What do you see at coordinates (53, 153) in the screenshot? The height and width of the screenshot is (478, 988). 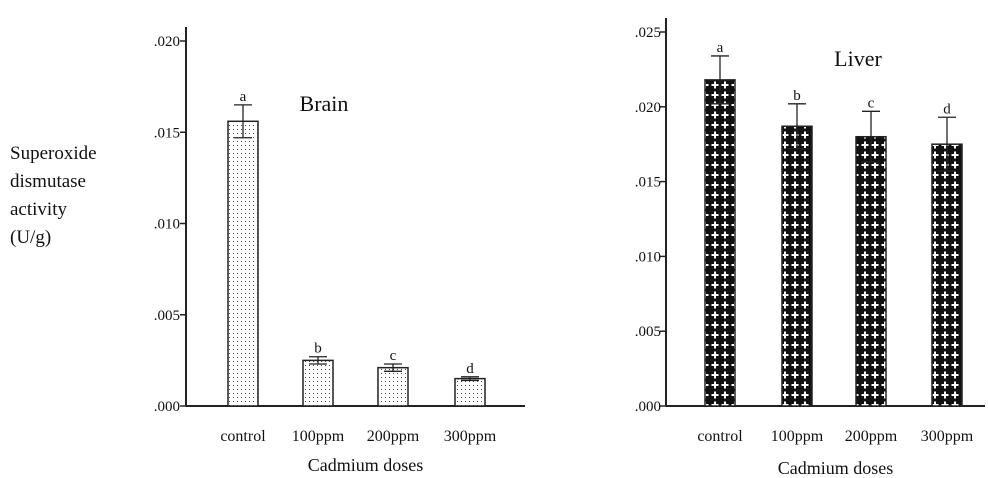 I see `y-axis-label-line: Superoxide` at bounding box center [53, 153].